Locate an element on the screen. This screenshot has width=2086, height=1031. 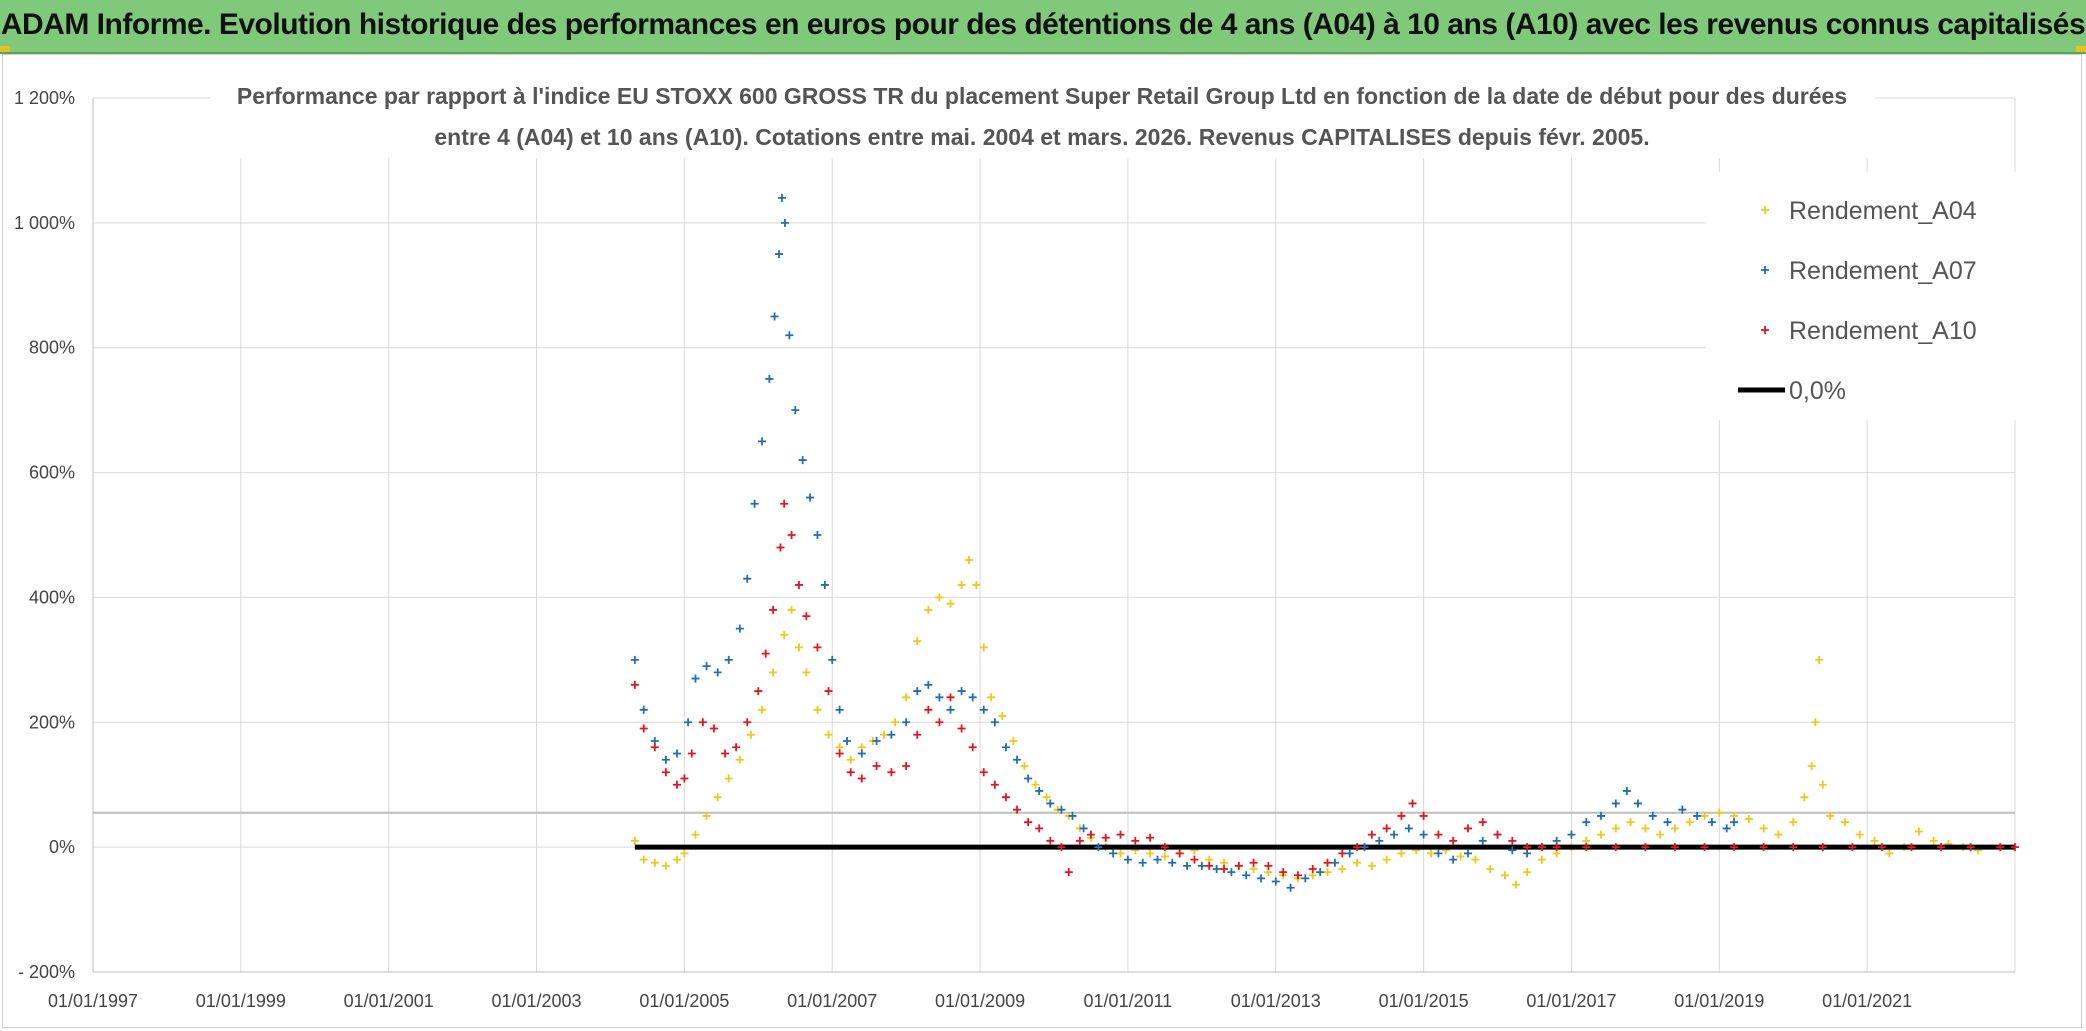
banner-corner-left is located at coordinates (5, 49).